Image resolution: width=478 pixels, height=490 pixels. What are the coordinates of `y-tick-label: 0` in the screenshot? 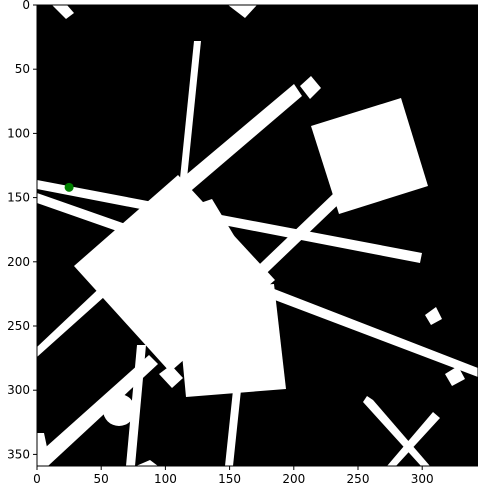 It's located at (26, 6).